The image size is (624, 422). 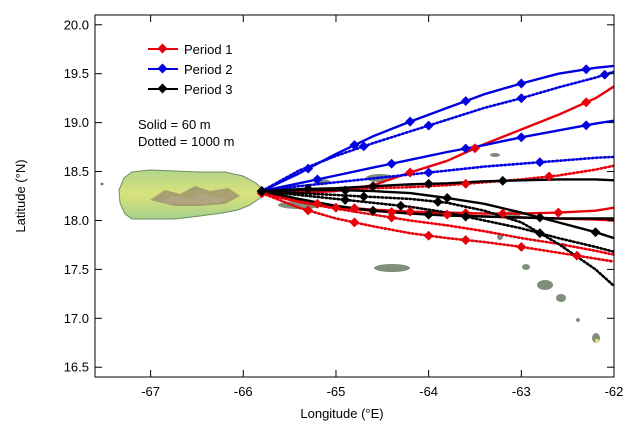 I want to click on antigua-highland, so click(x=597, y=341).